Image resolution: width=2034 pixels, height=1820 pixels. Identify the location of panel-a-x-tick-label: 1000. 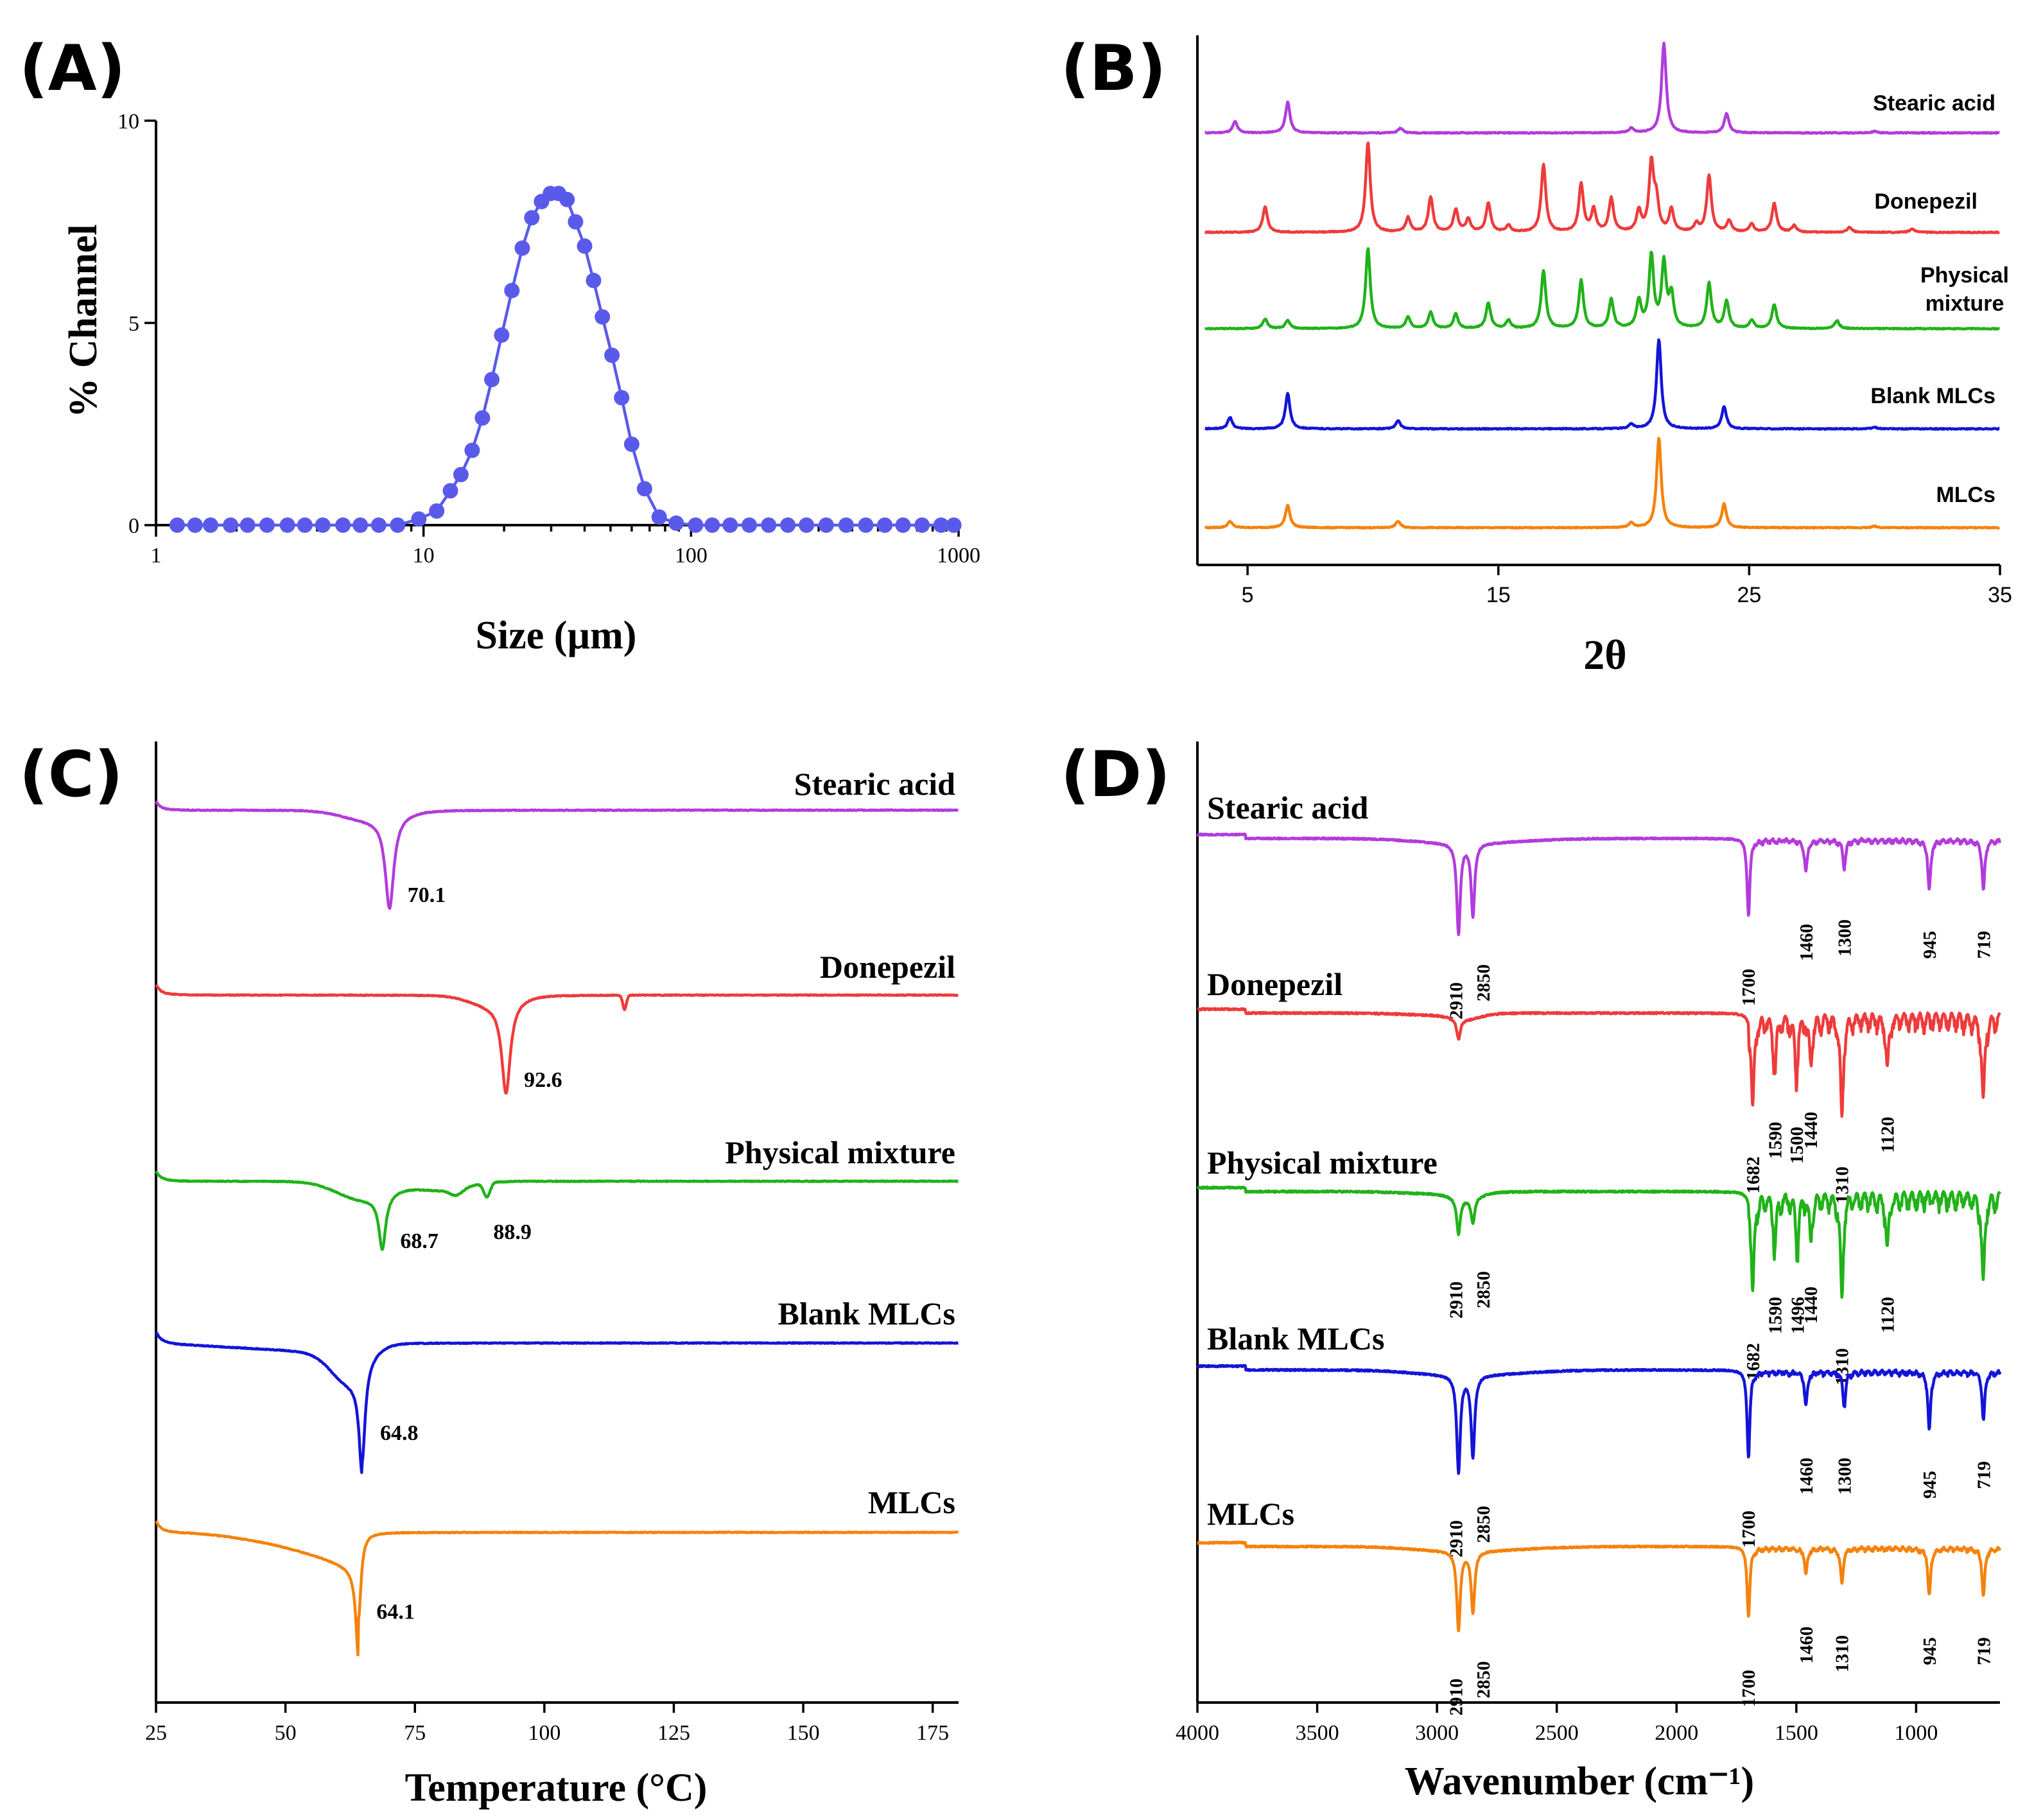
(958, 556).